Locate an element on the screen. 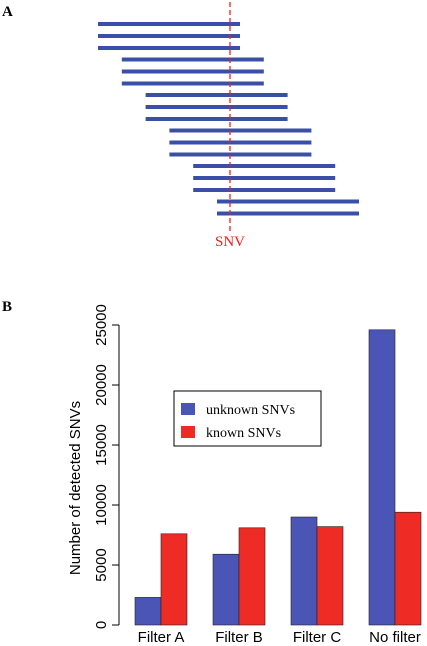 This screenshot has width=427, height=646. legend: unknown SNVs known SNVs is located at coordinates (247, 418).